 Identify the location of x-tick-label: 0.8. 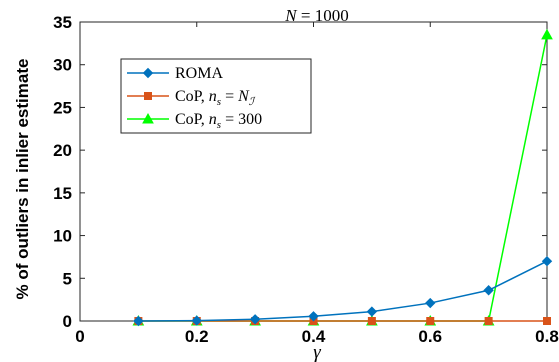
(547, 336).